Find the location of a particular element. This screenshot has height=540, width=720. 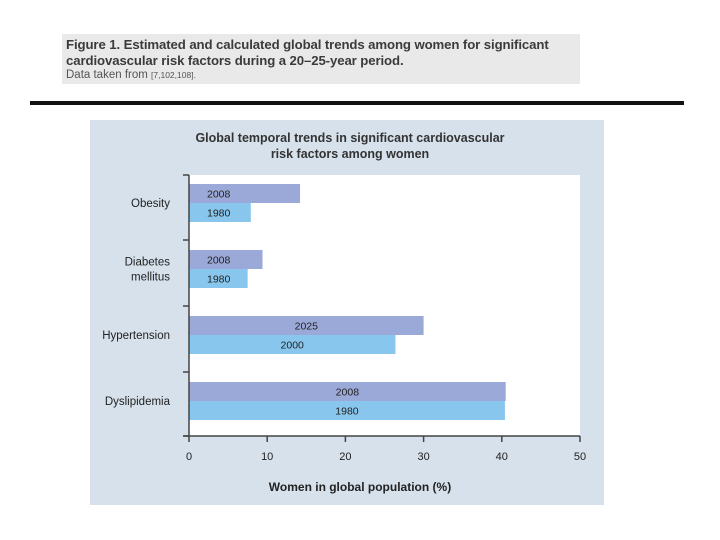

figure-caption-source: Data taken from [7,102,108]. is located at coordinates (131, 75).